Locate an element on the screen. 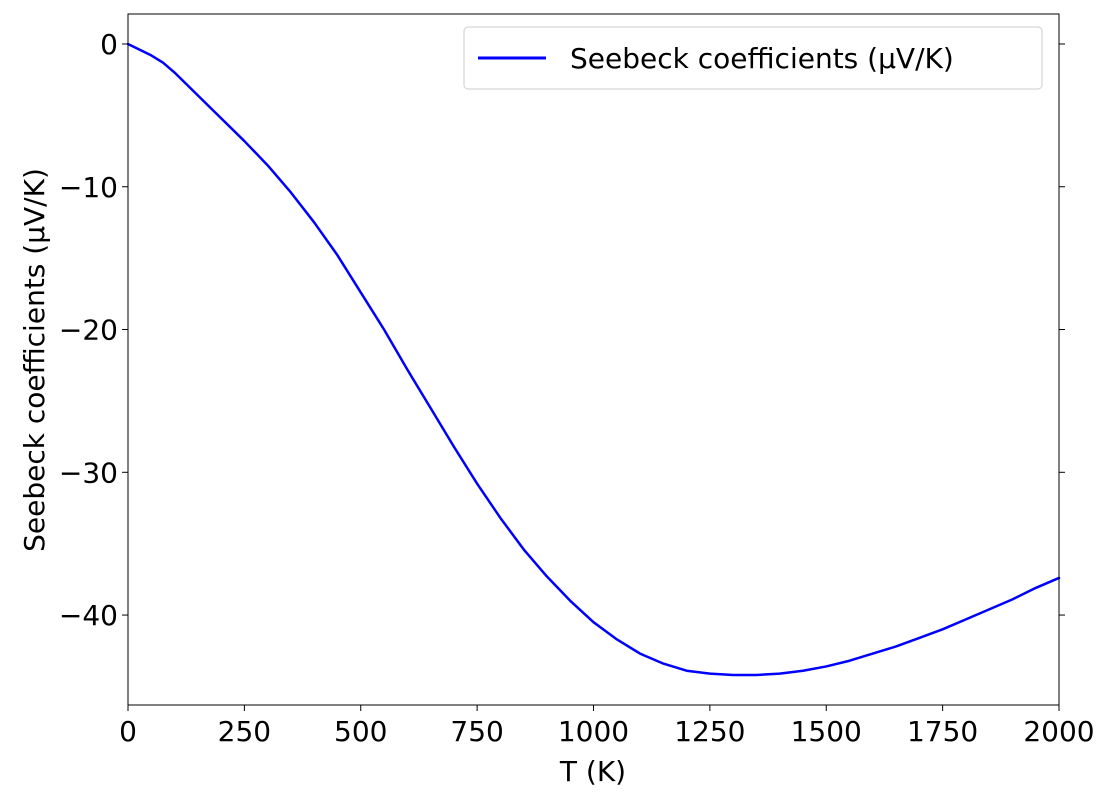  x-tick-label: 250 is located at coordinates (244, 731).